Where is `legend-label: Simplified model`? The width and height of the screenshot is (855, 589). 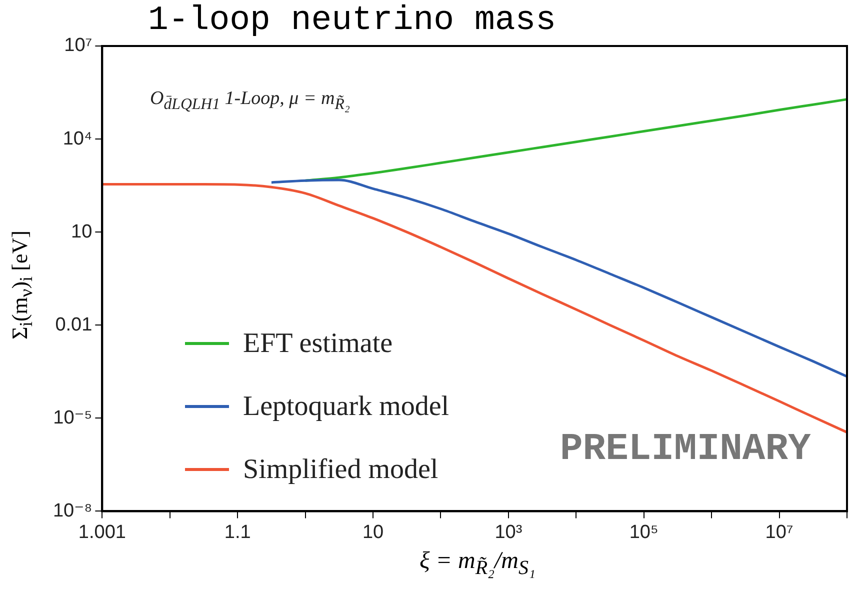 legend-label: Simplified model is located at coordinates (340, 470).